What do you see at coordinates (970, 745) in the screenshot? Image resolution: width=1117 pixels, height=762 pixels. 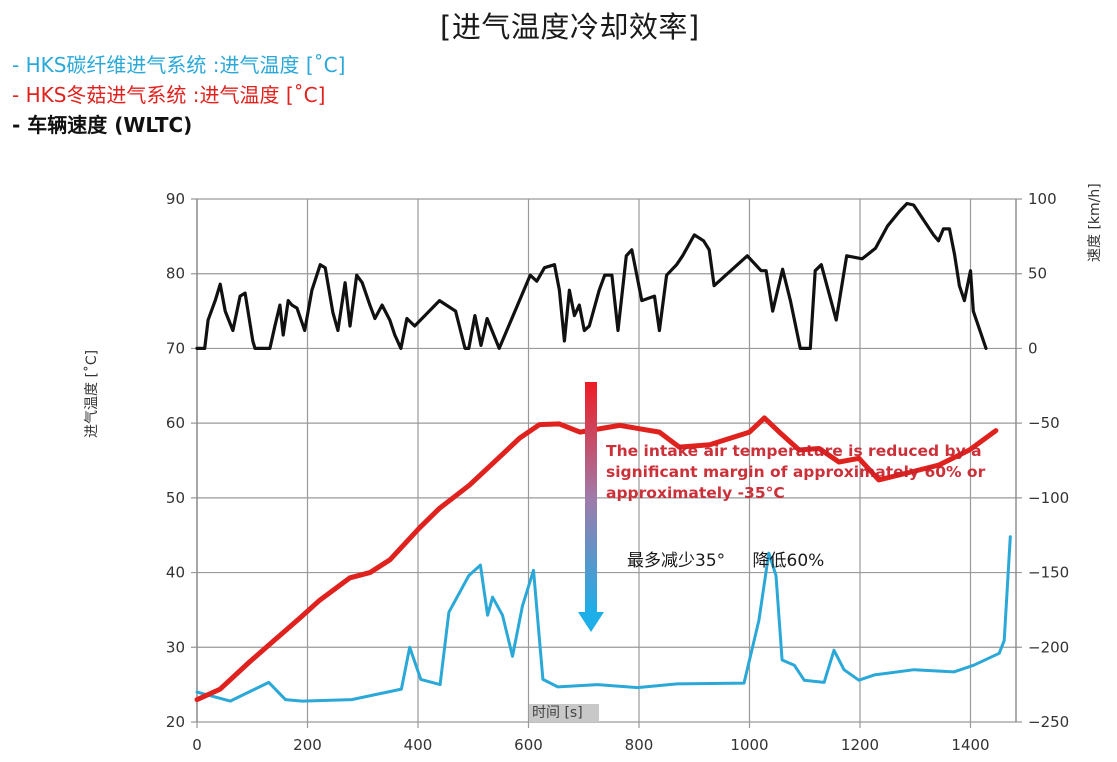 I see `x-tick-label: 1400` at bounding box center [970, 745].